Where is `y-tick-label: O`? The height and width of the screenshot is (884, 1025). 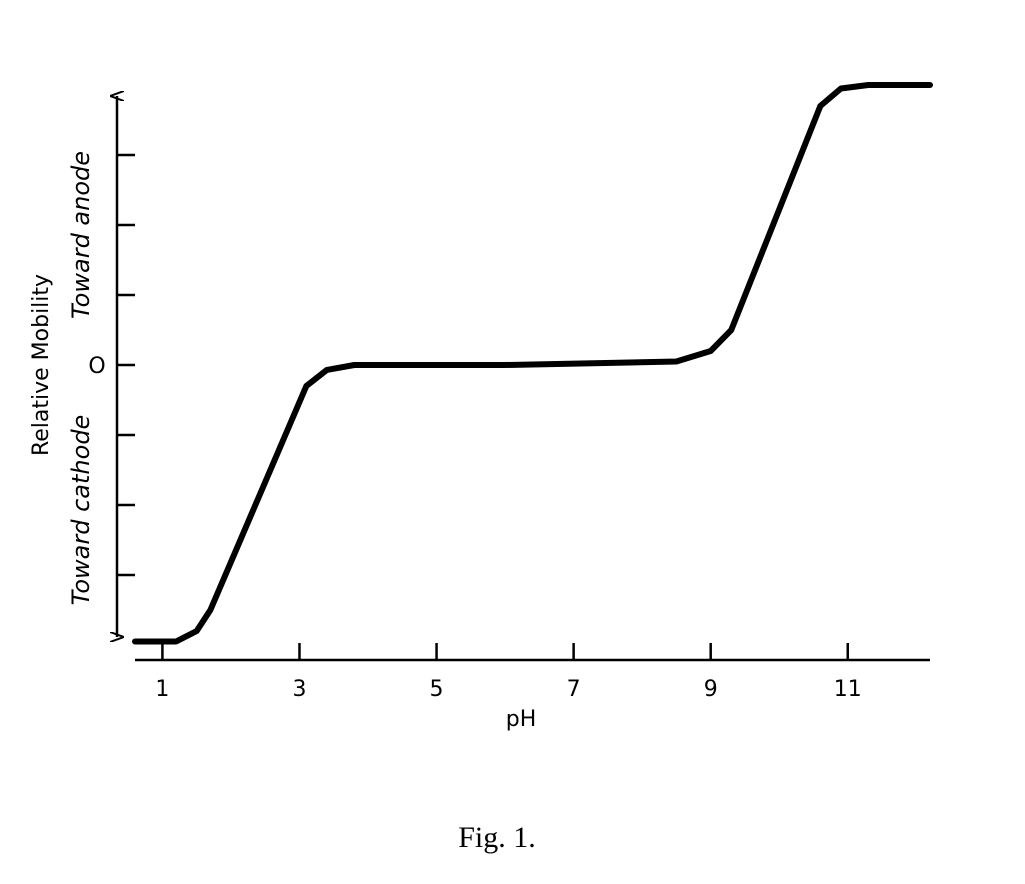
y-tick-label: O is located at coordinates (96, 366).